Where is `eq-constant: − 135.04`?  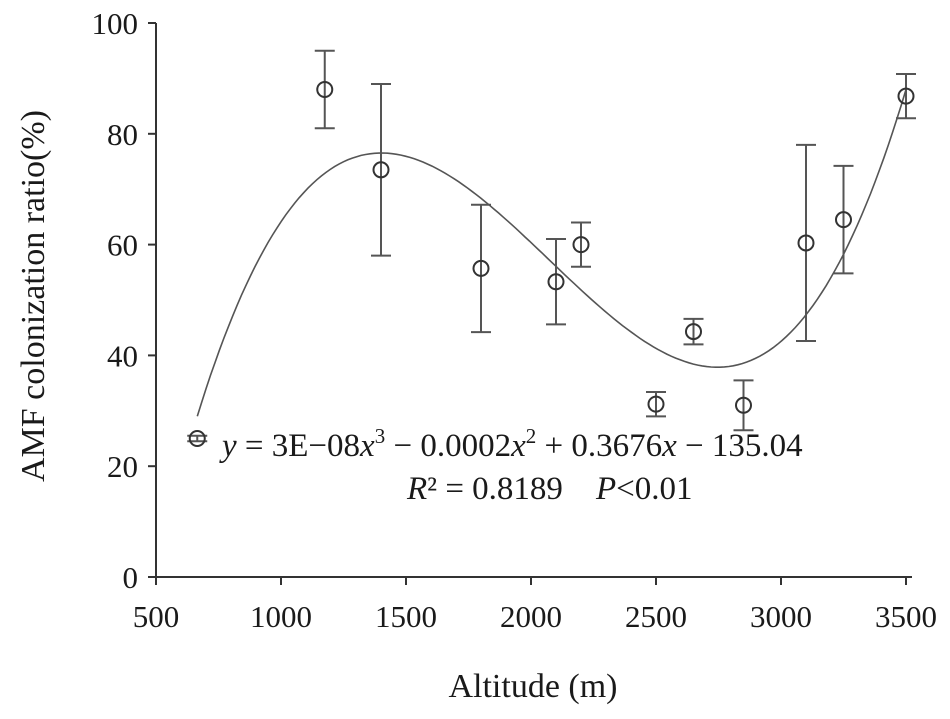
eq-constant: − 135.04 is located at coordinates (740, 446).